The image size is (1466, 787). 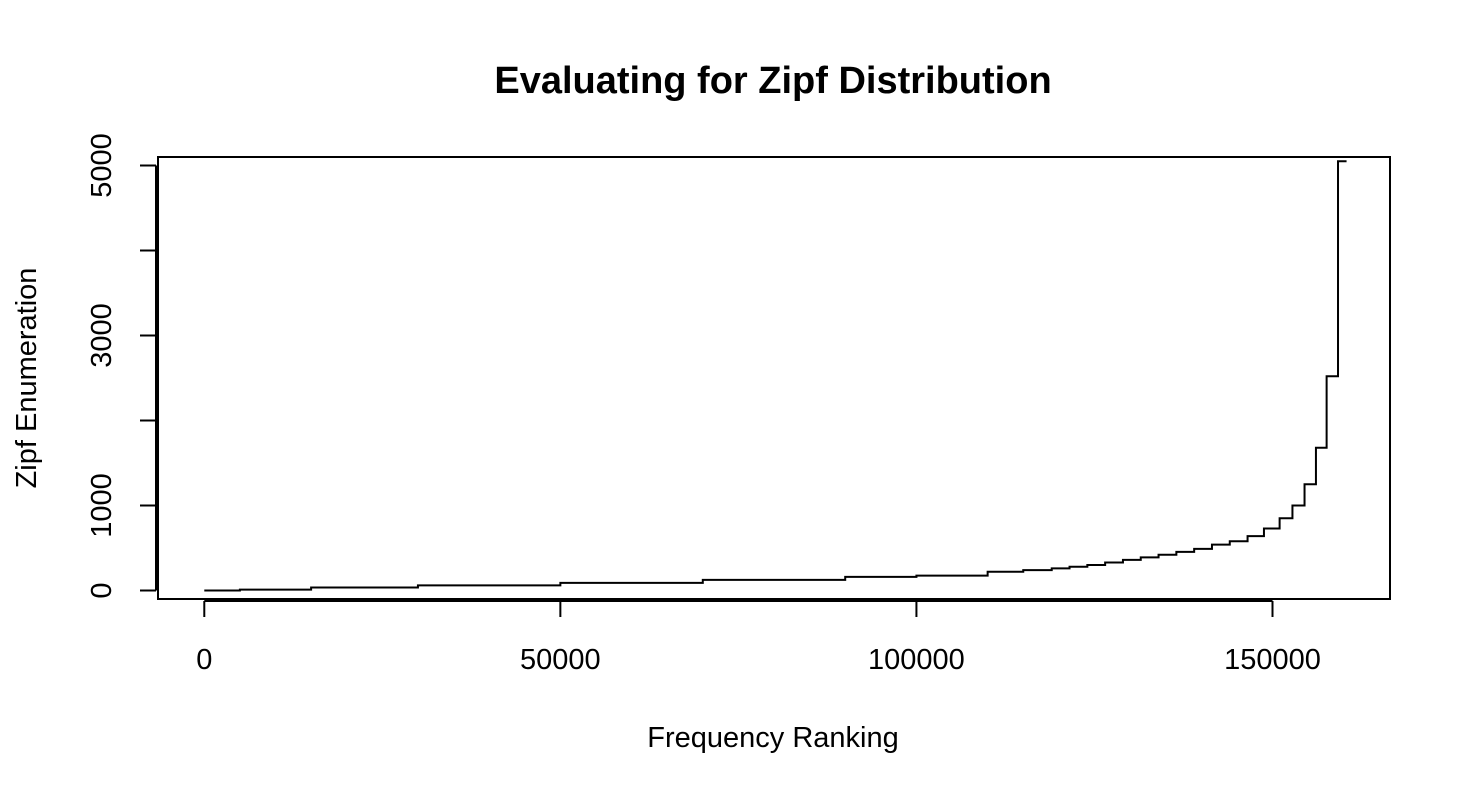 What do you see at coordinates (758, 638) in the screenshot?
I see `x-axis: 0 50000 100000 150000` at bounding box center [758, 638].